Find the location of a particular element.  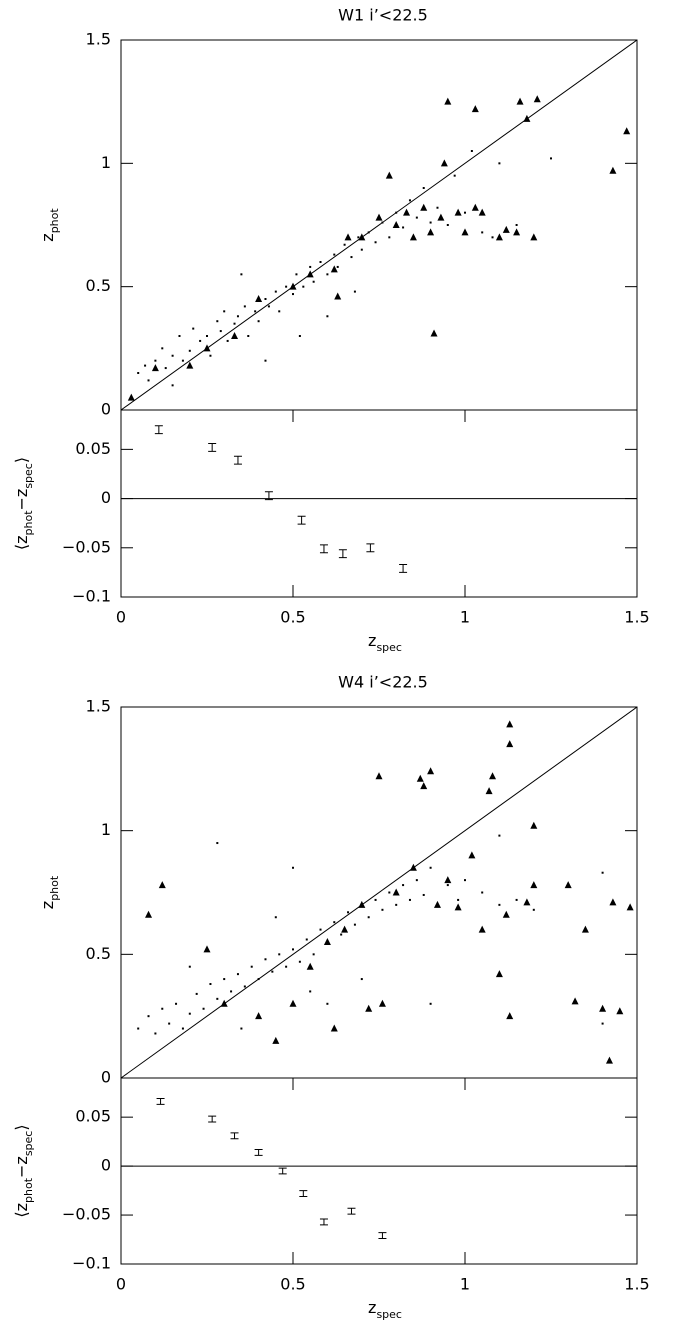

text-part: ⟩ is located at coordinates (21, 1127).